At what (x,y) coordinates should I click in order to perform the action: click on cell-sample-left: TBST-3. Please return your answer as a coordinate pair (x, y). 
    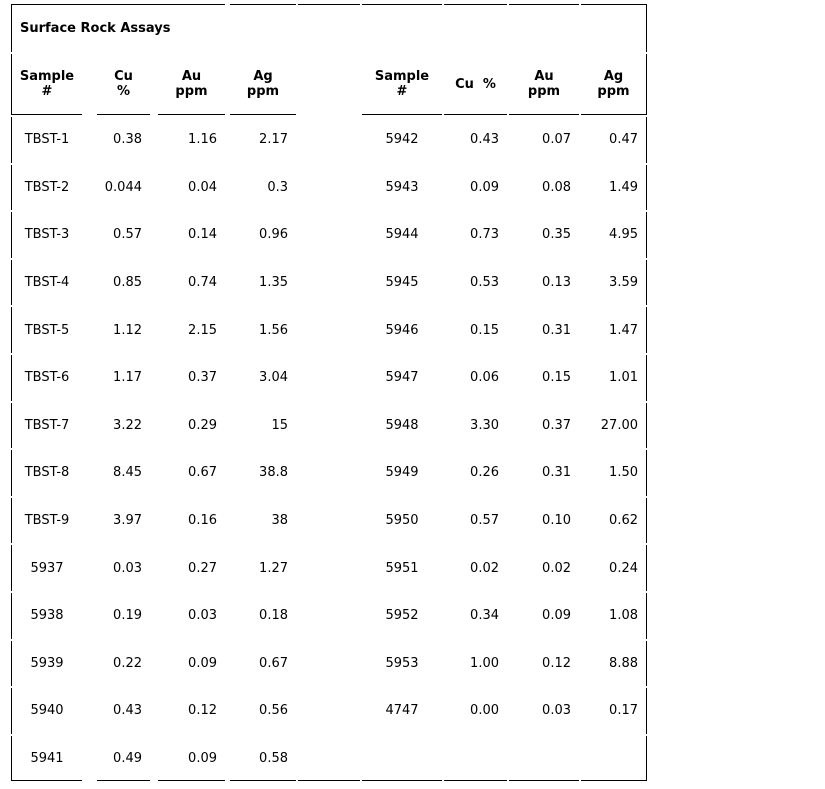
    Looking at the image, I should click on (46, 235).